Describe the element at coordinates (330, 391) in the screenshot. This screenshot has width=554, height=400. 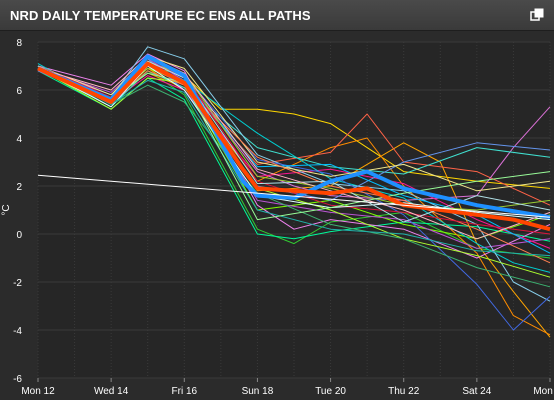
I see `x-tick-label: Tue 20` at that location.